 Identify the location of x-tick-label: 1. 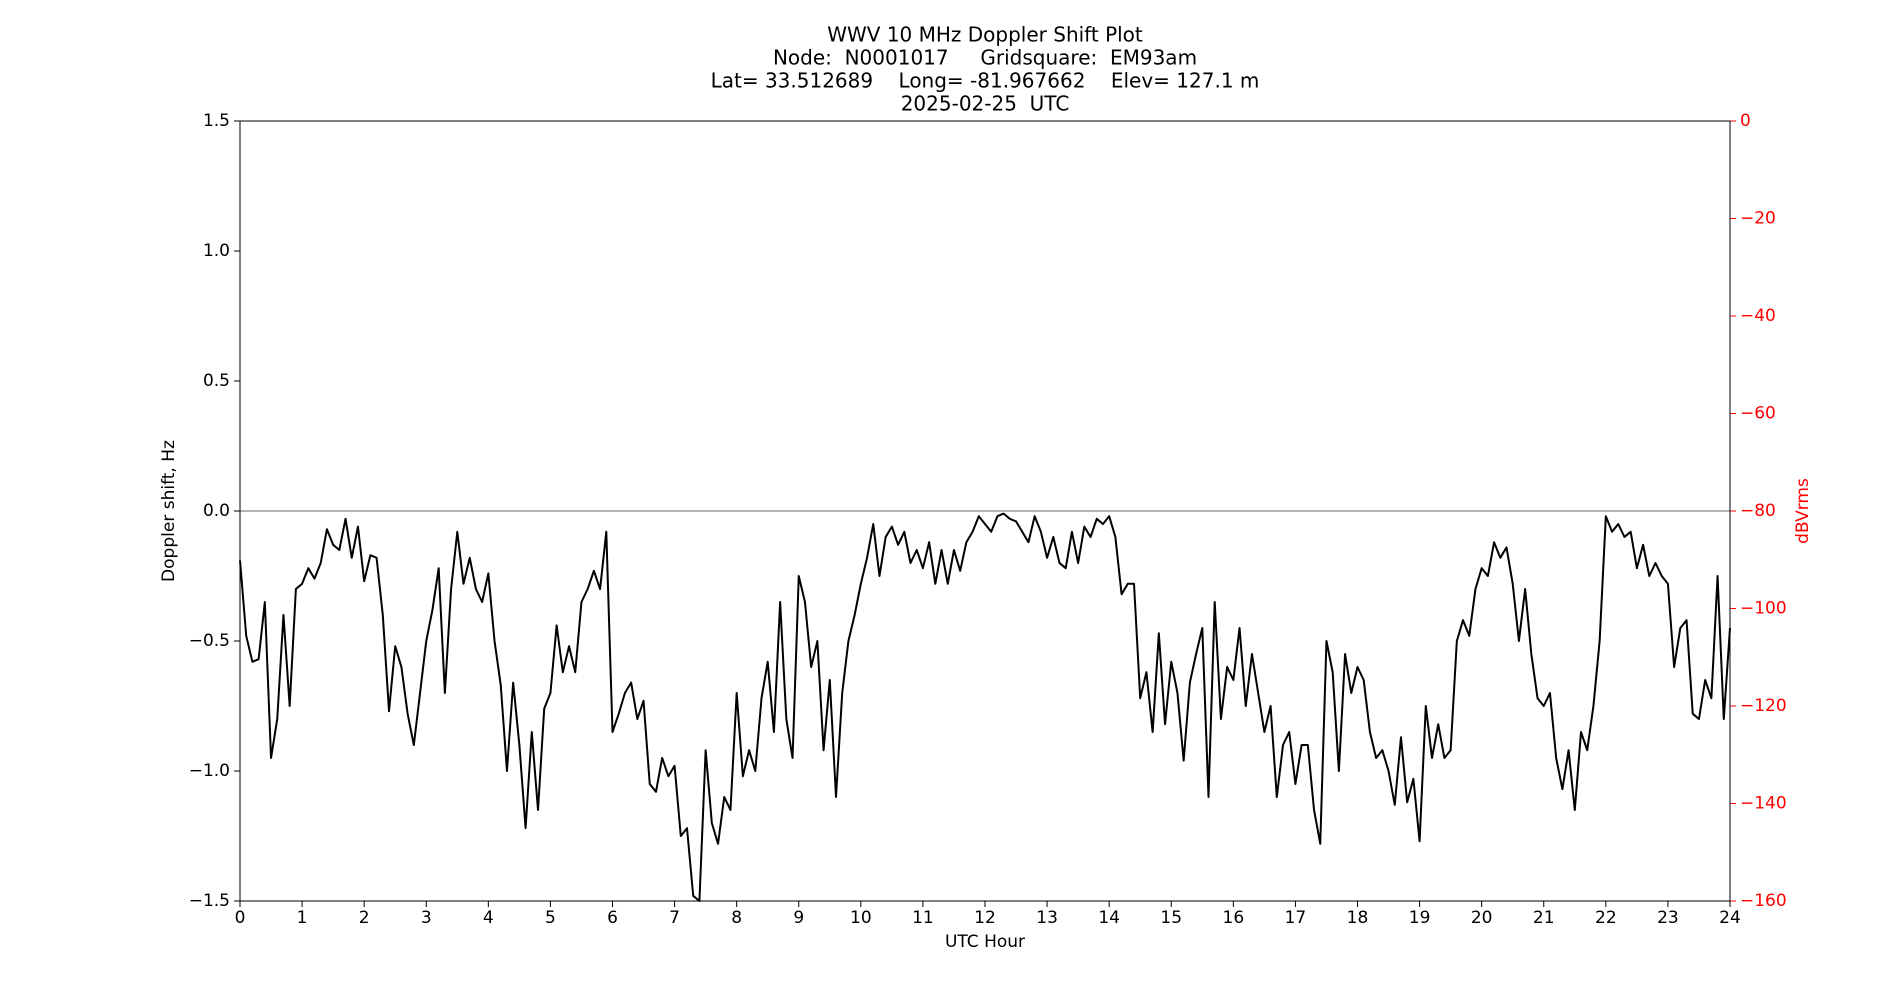
(302, 918).